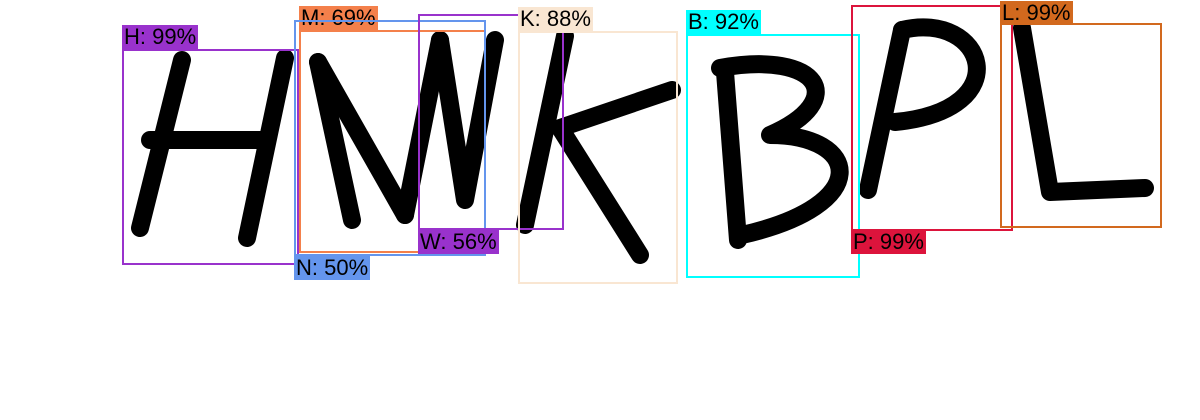 The height and width of the screenshot is (420, 1200). What do you see at coordinates (555, 18) in the screenshot?
I see `detection-label-k: K: 88%` at bounding box center [555, 18].